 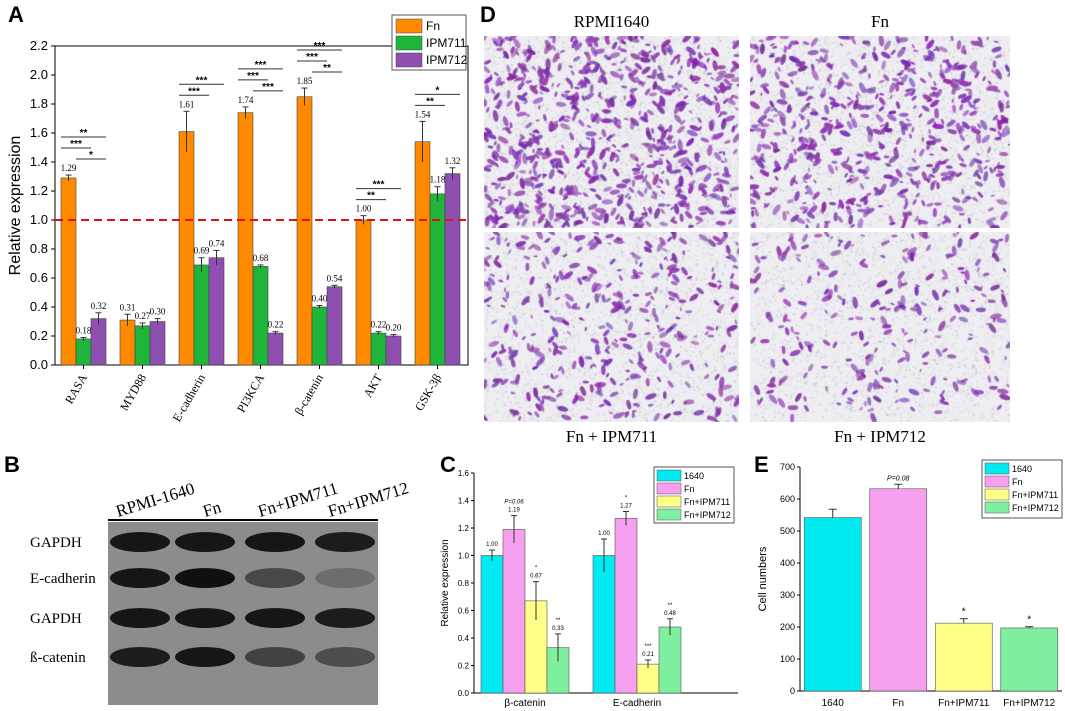 I want to click on bar-ipm711-β-catenin, so click(x=319, y=336).